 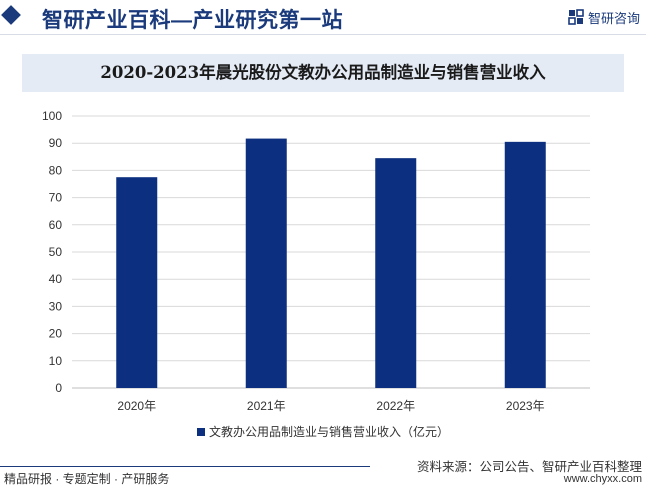 What do you see at coordinates (185, 466) in the screenshot?
I see `footer-divider` at bounding box center [185, 466].